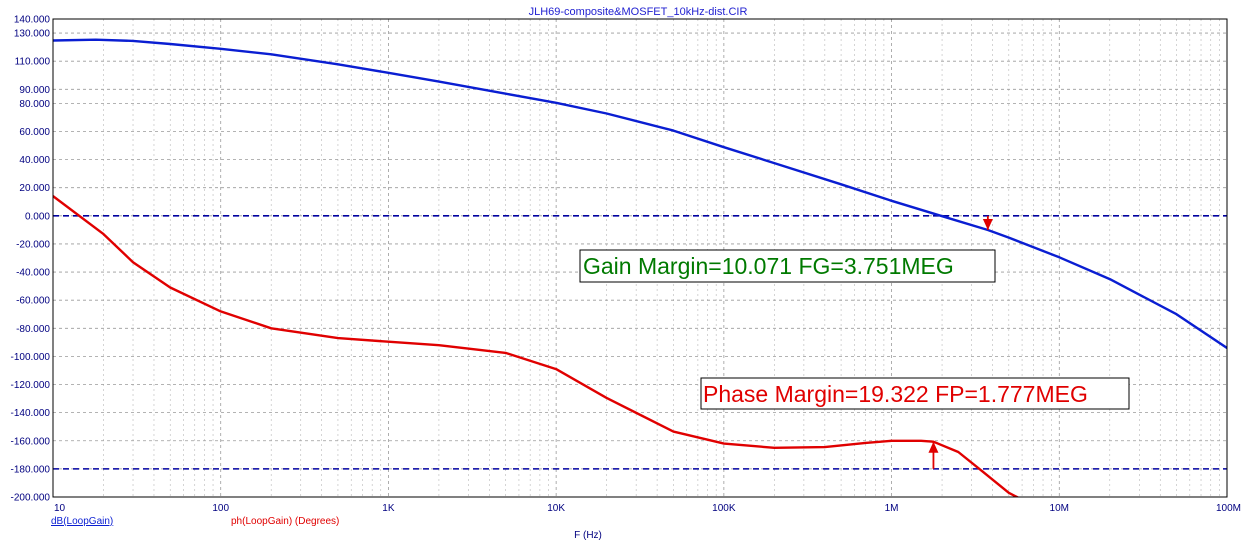 The width and height of the screenshot is (1249, 547). Describe the element at coordinates (768, 266) in the screenshot. I see `gain-margin-text: Gain Margin=10.071 FG=3.751MEG` at that location.